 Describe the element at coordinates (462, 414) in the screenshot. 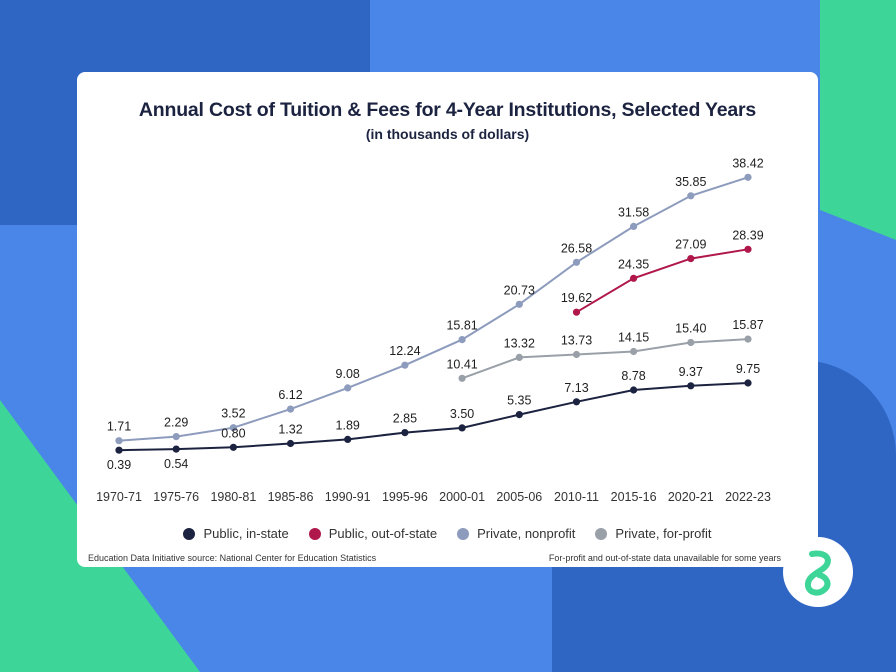

I see `data-label-public-in-state: 3.50` at that location.